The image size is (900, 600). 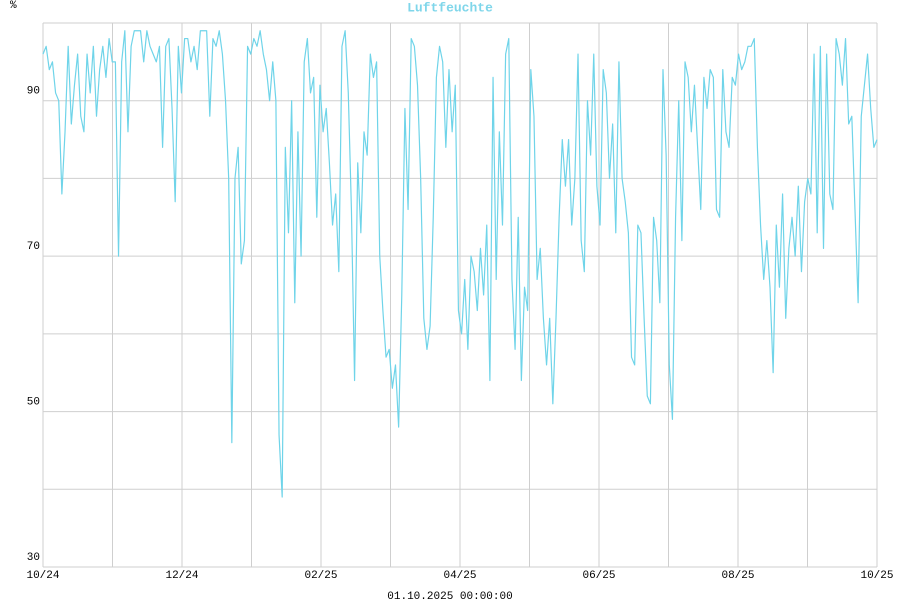 What do you see at coordinates (181, 576) in the screenshot?
I see `x-tick-label: 12/24` at bounding box center [181, 576].